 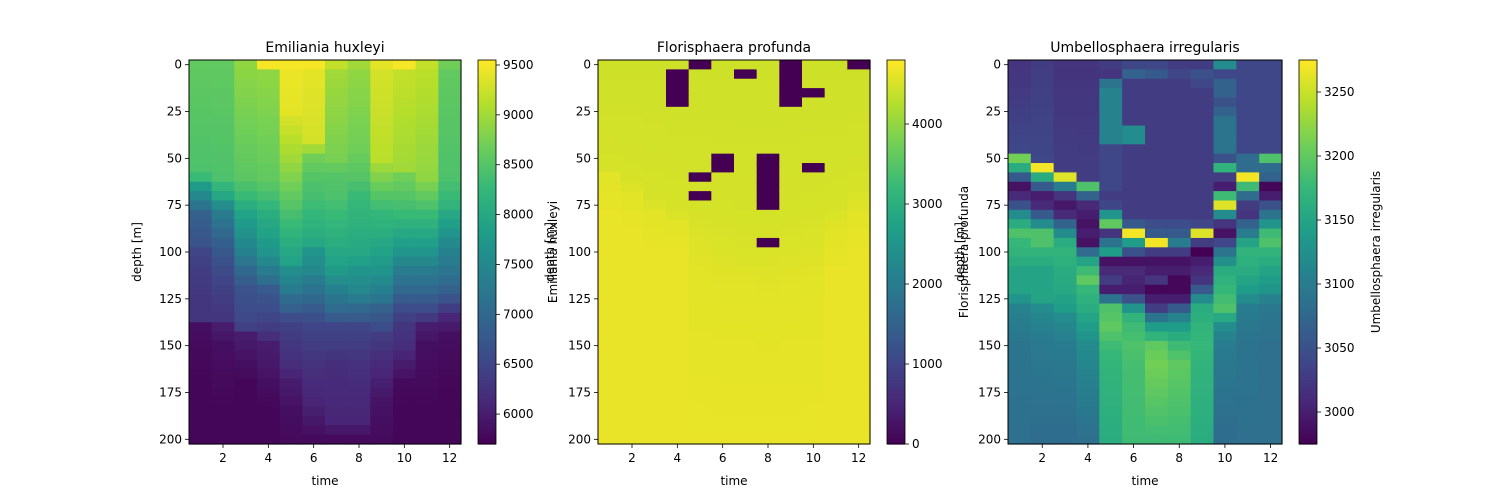 I want to click on colorbar-tick-label: 3000, so click(x=1339, y=412).